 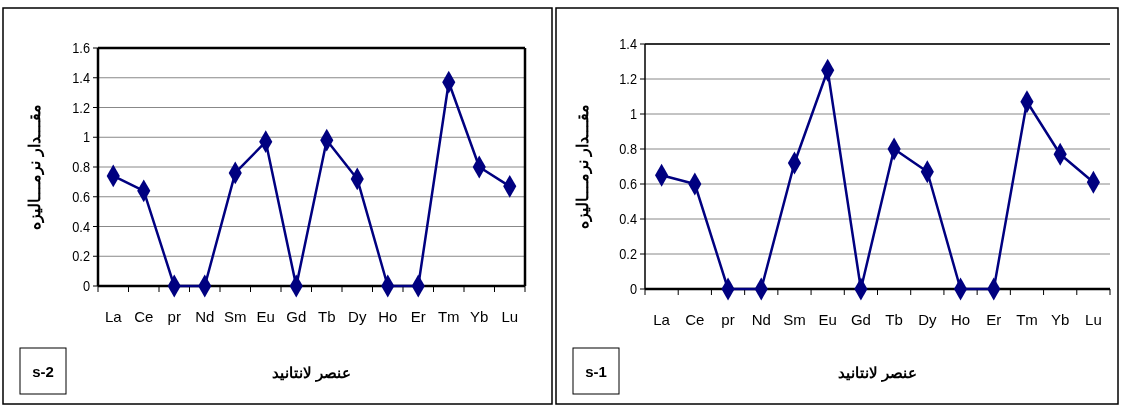 What do you see at coordinates (81, 48) in the screenshot?
I see `y-tick-label: 1.6` at bounding box center [81, 48].